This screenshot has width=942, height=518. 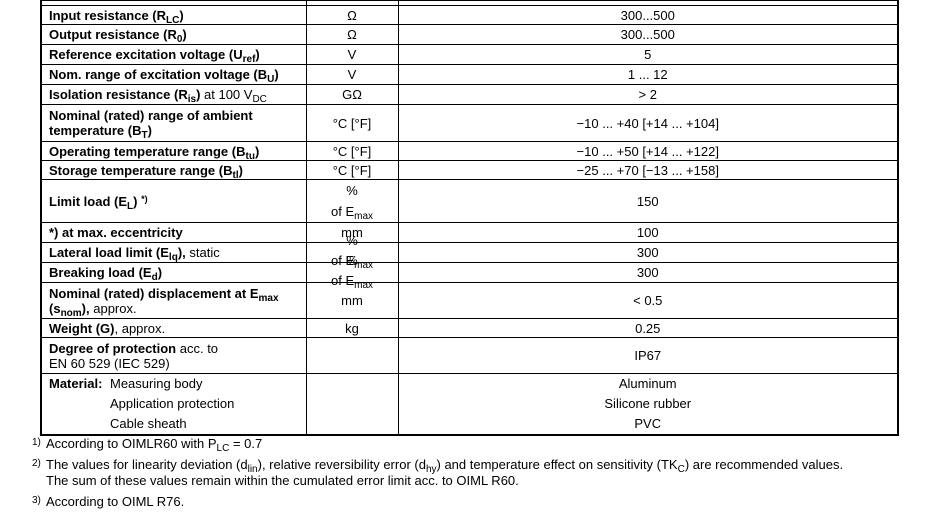 I want to click on parameter-text: at 100 V, so click(x=226, y=94).